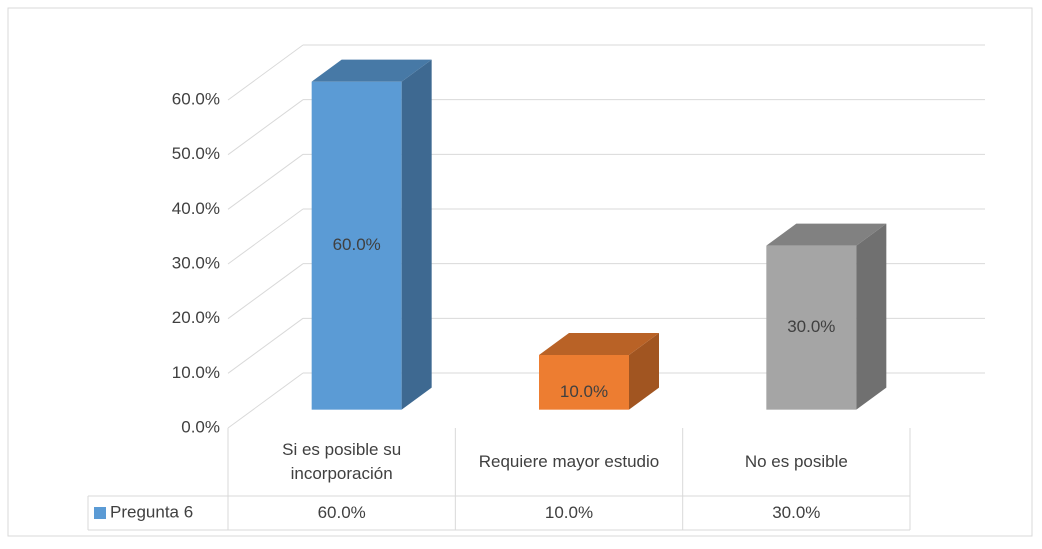 The width and height of the screenshot is (1042, 549). Describe the element at coordinates (196, 208) in the screenshot. I see `y-tick-label: 40.0%` at that location.